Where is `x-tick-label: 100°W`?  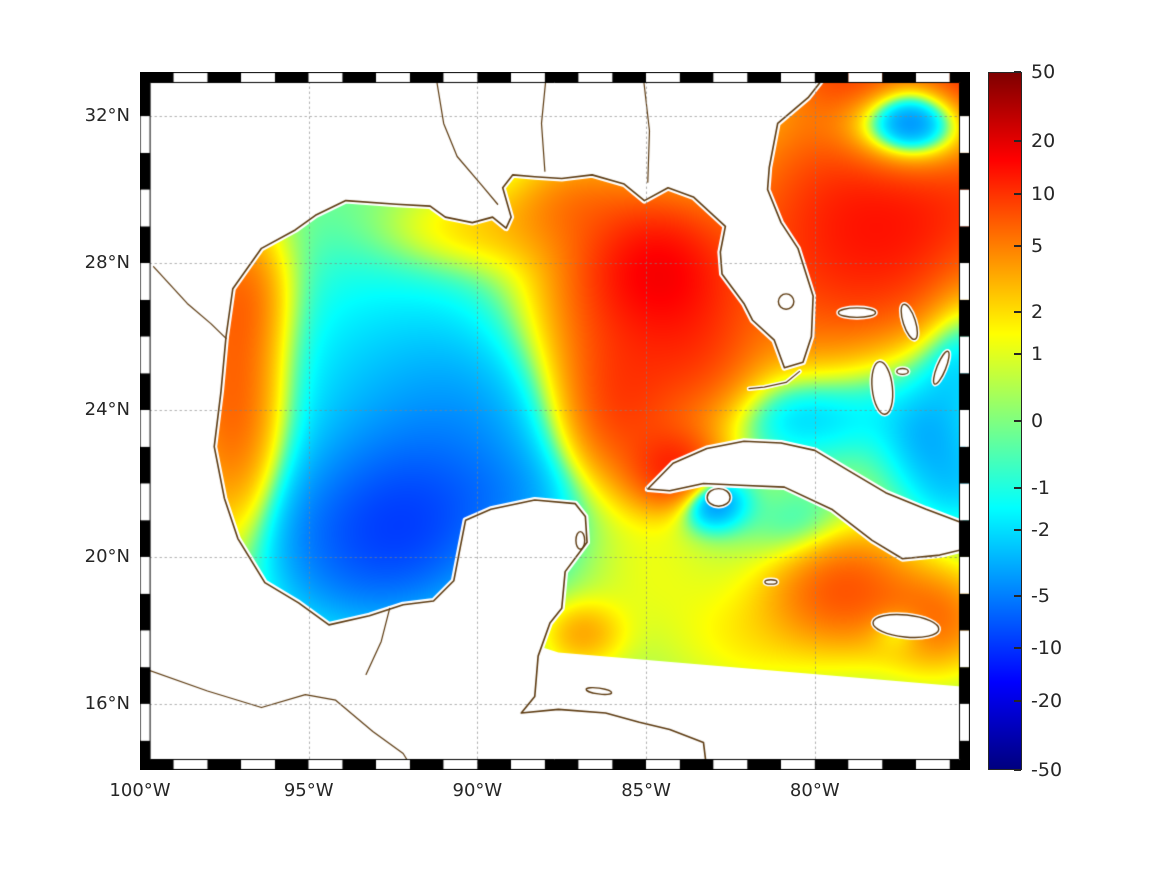
x-tick-label: 100°W is located at coordinates (140, 790).